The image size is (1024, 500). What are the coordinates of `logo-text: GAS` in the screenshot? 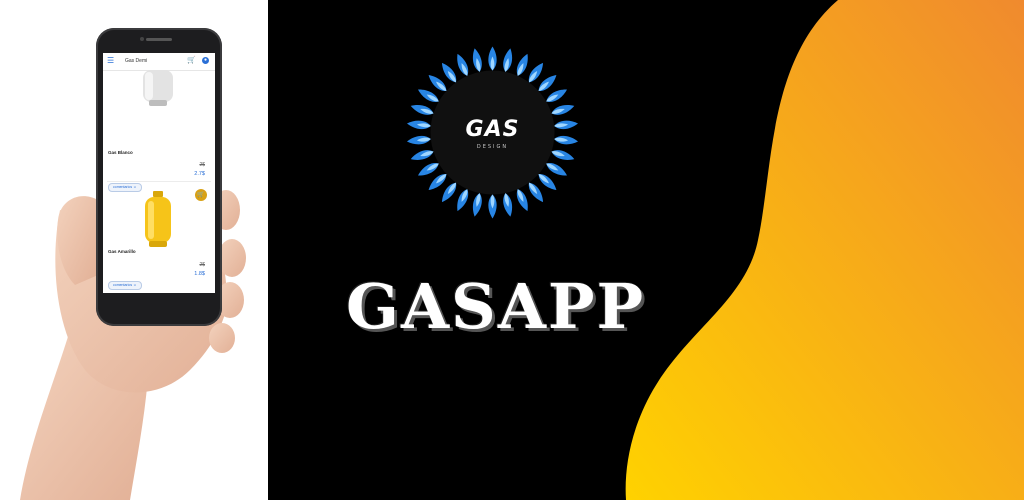 It's located at (492, 129).